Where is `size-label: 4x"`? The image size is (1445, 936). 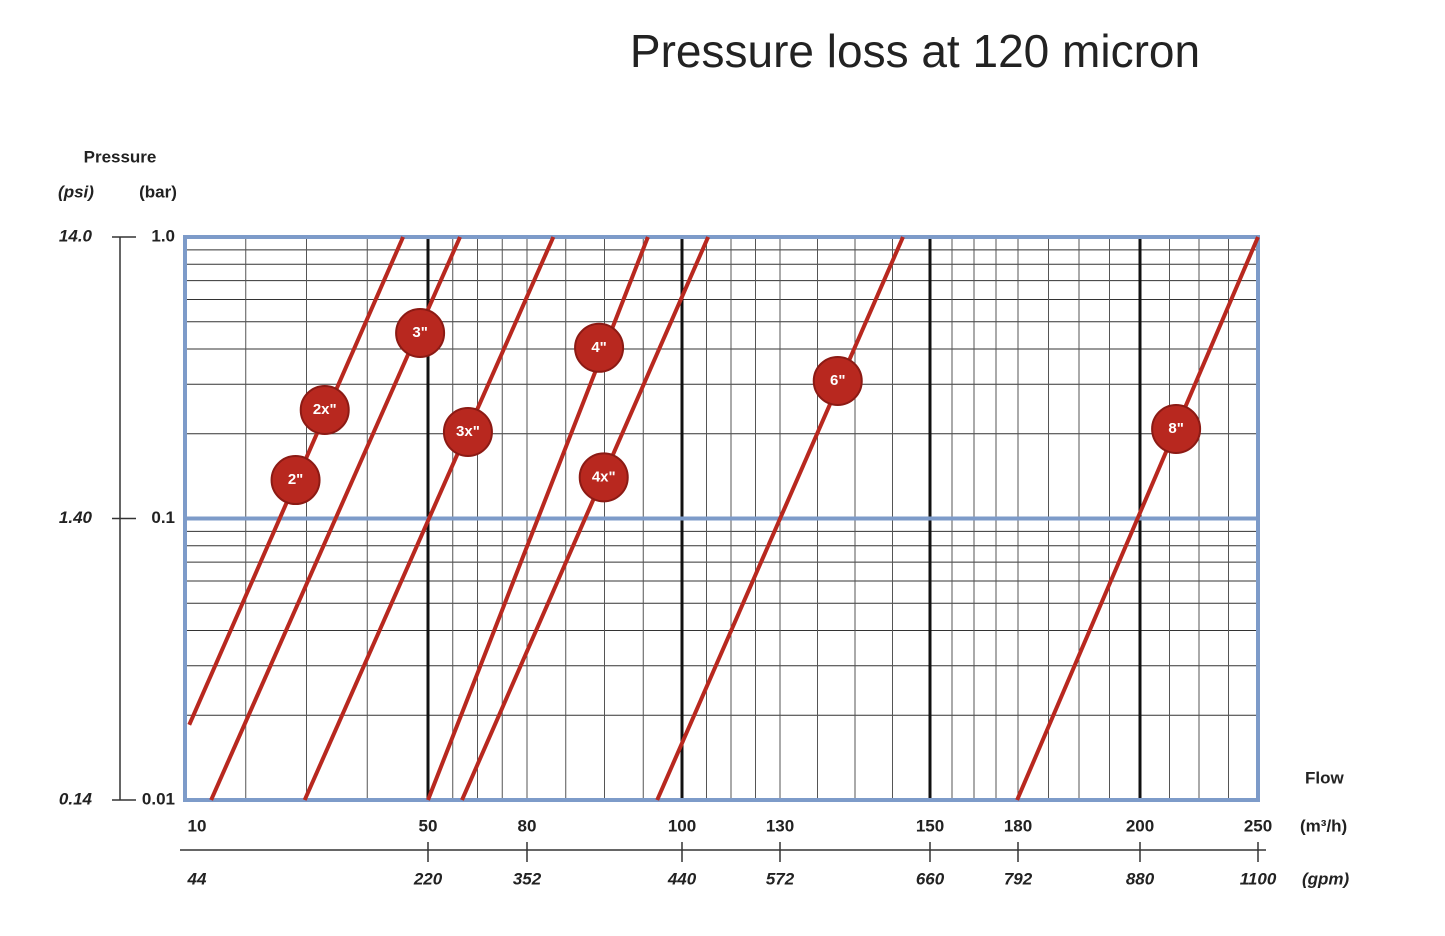 size-label: 4x" is located at coordinates (604, 476).